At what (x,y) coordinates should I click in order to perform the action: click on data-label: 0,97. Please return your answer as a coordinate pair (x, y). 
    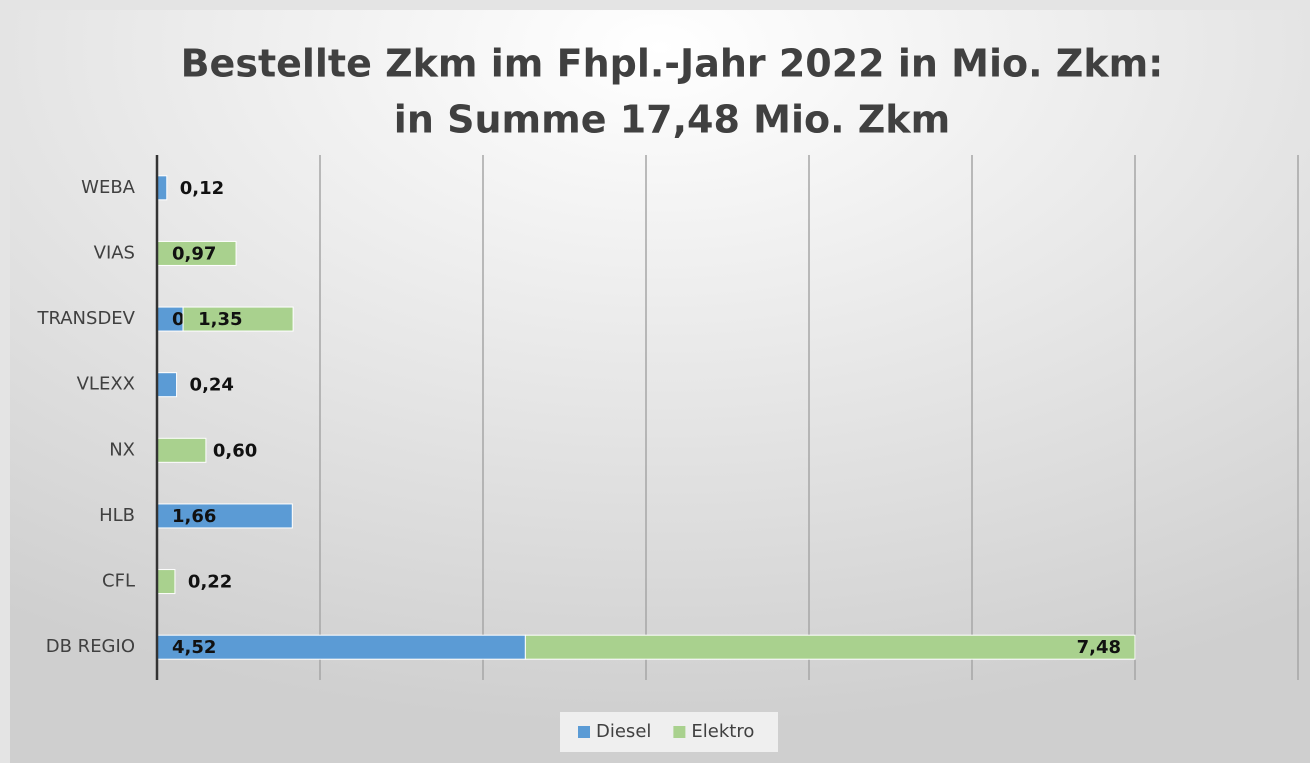
    Looking at the image, I should click on (194, 253).